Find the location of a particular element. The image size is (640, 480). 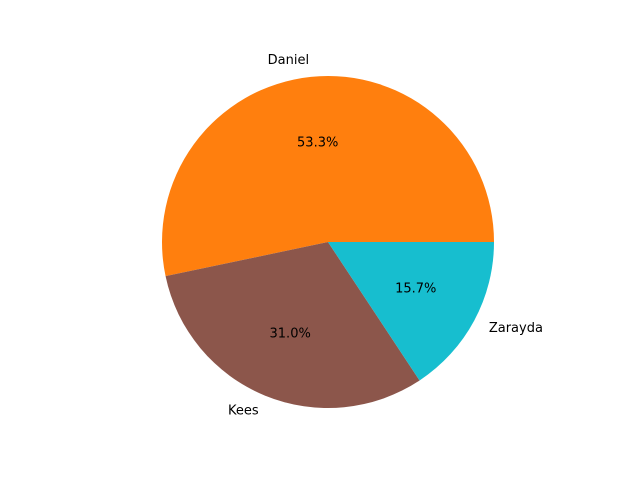

pct-label-daniel: 53.3% is located at coordinates (317, 142).